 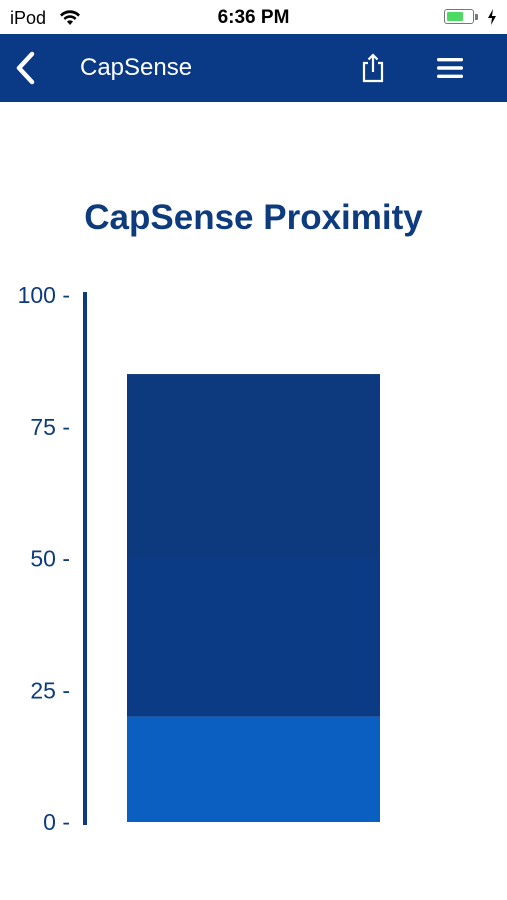 What do you see at coordinates (50, 427) in the screenshot?
I see `y-tick-label: 75 -` at bounding box center [50, 427].